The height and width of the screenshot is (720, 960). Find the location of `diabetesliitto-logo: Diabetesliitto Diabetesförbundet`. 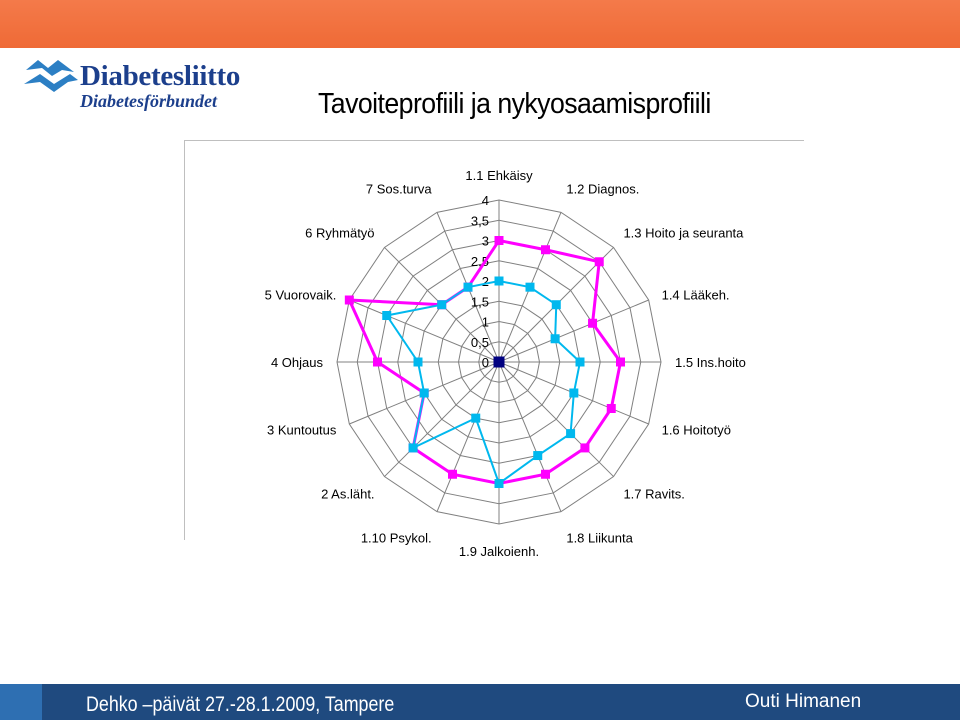

diabetesliitto-logo: Diabetesliitto Diabetesförbundet is located at coordinates (144, 86).